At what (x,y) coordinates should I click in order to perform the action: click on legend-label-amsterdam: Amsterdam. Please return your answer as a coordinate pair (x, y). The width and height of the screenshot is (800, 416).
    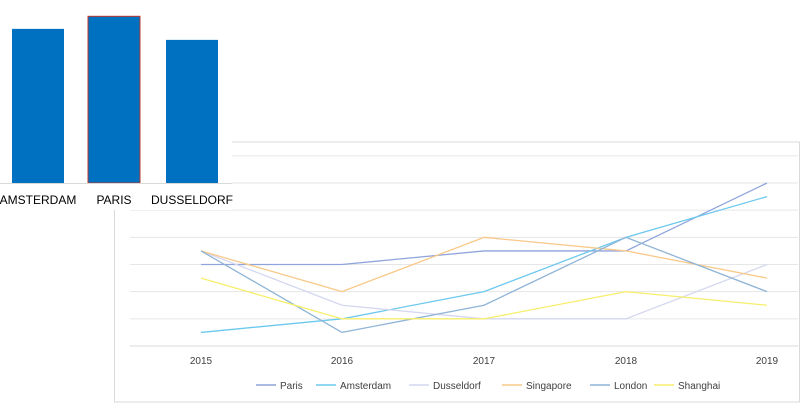
    Looking at the image, I should click on (365, 386).